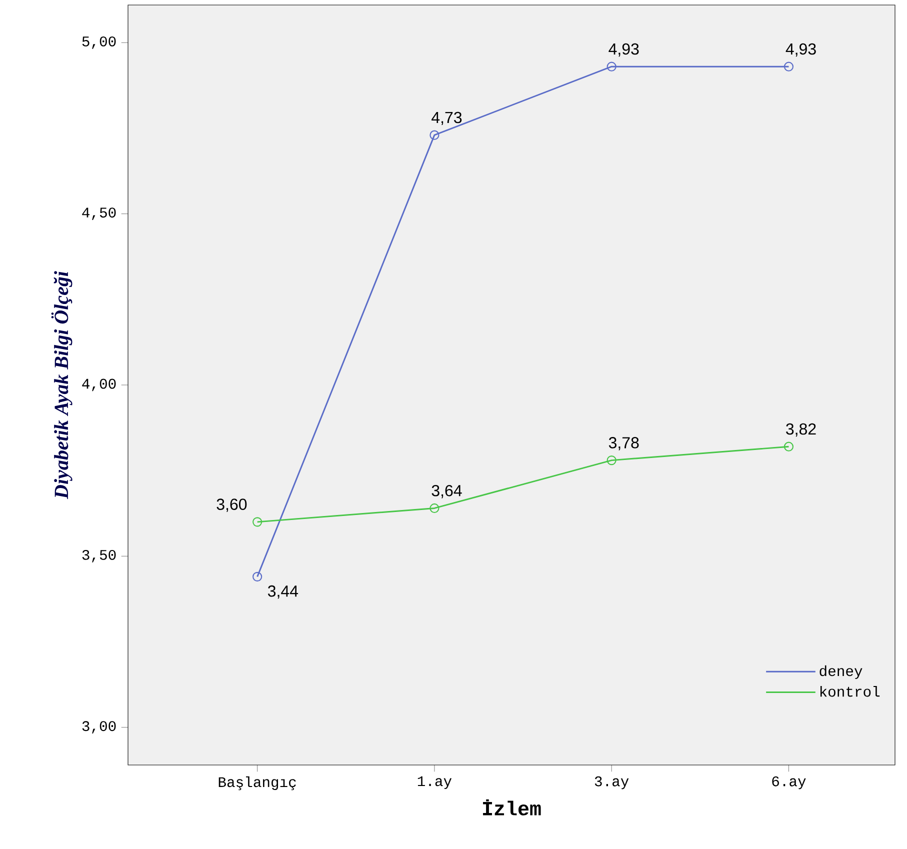 The height and width of the screenshot is (849, 907). I want to click on x-tick-label: 6.ay, so click(789, 783).